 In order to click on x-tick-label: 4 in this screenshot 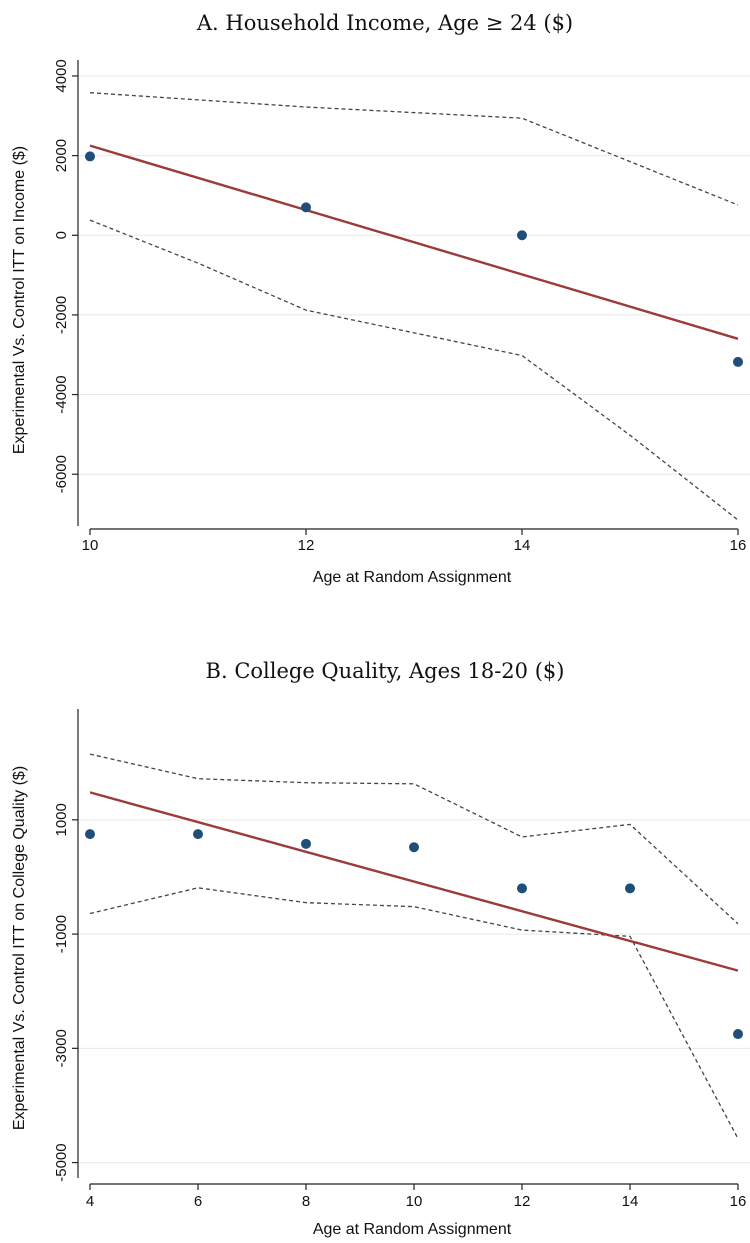, I will do `click(90, 1201)`.